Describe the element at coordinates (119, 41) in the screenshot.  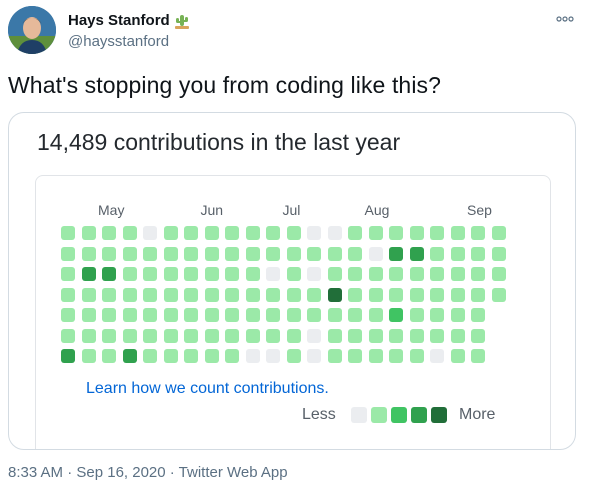
I see `author-handle: @haysstanford` at that location.